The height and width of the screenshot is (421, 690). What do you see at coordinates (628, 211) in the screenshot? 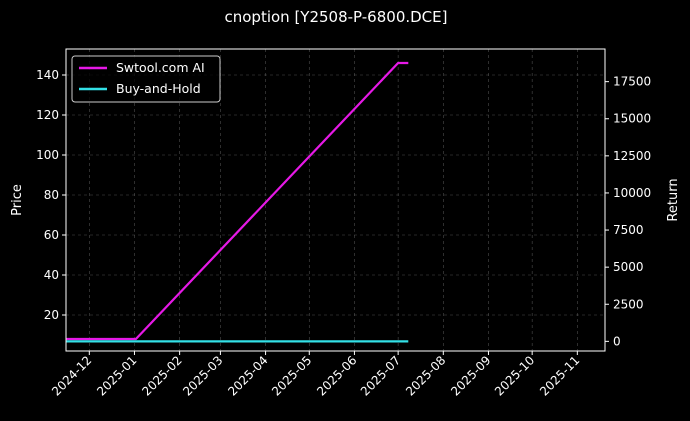
I see `y-axis-right: 0 2500 5000 7500 10000 12500 15000 17500` at bounding box center [628, 211].